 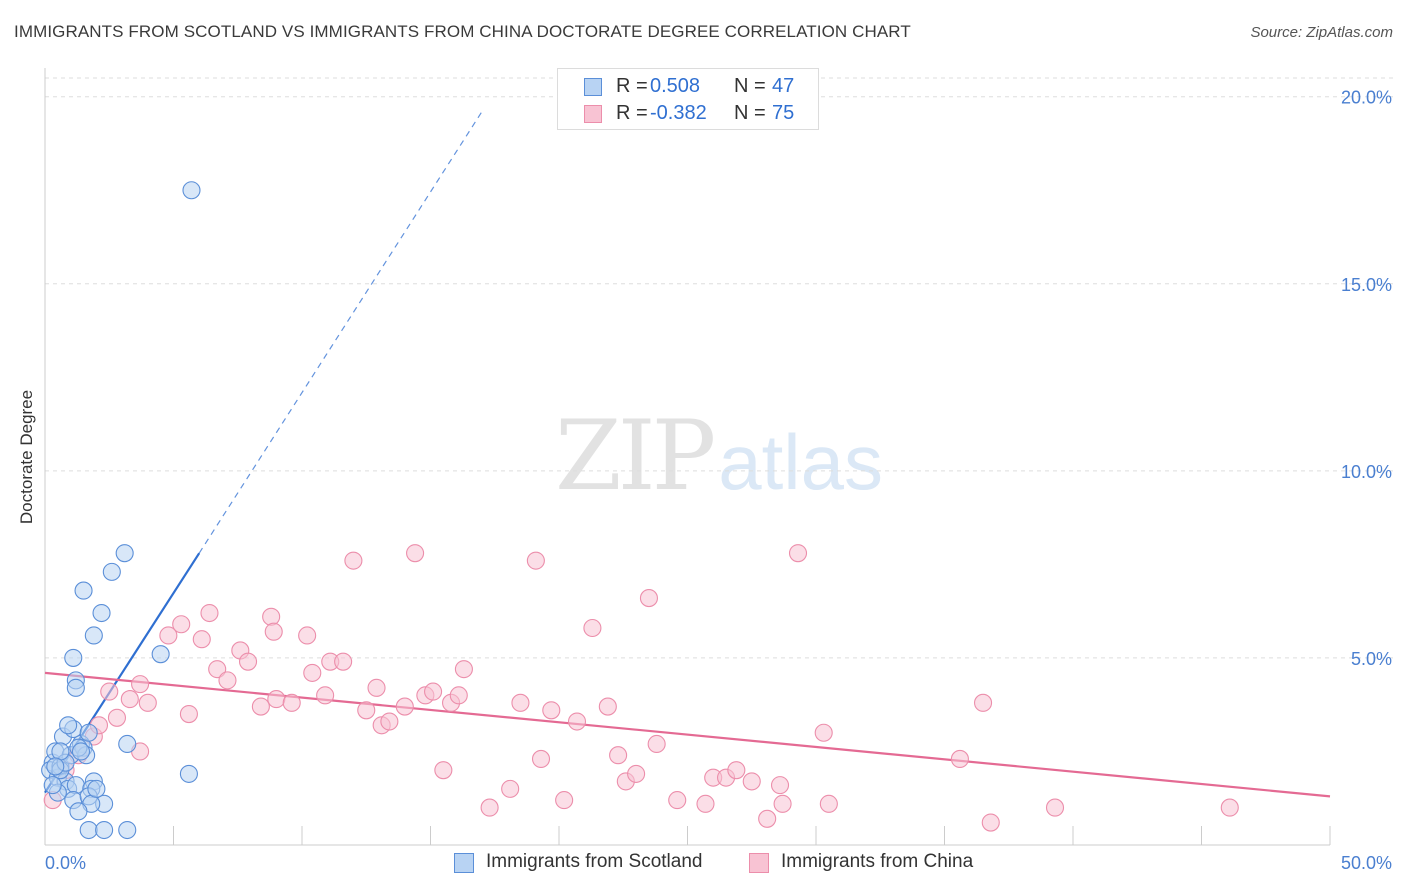 I want to click on x-tick-label: 50.0%, so click(x=1366, y=863).